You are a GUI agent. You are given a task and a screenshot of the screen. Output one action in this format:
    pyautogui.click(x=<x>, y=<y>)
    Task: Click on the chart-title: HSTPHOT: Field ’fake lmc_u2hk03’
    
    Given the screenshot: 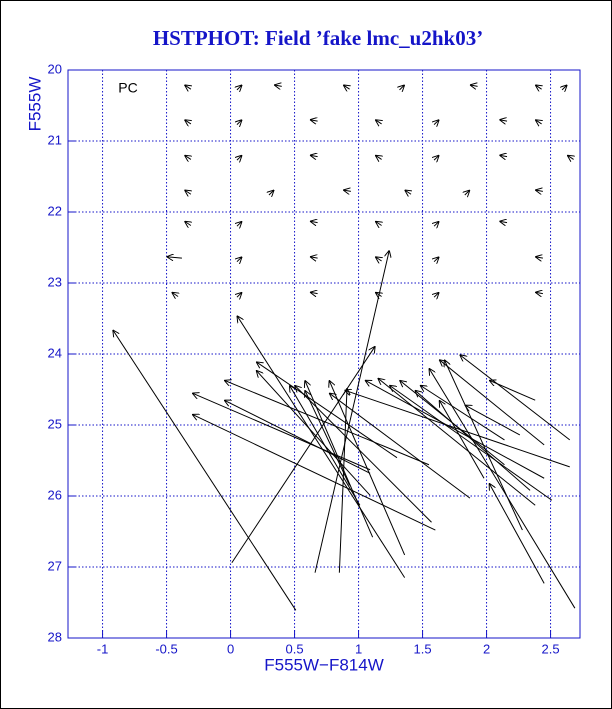 What is the action you would take?
    pyautogui.click(x=318, y=38)
    